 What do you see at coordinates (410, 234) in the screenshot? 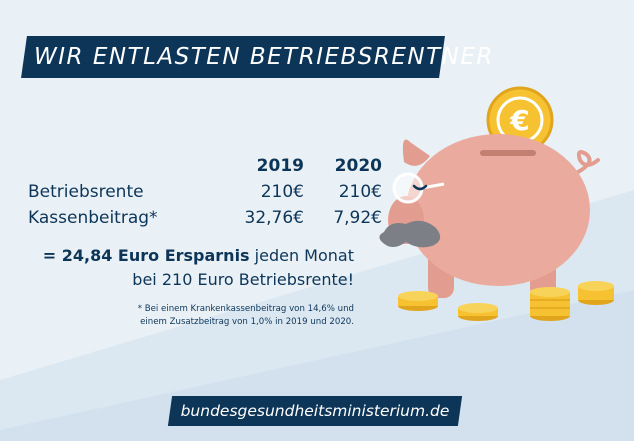
I see `mustache-icon` at bounding box center [410, 234].